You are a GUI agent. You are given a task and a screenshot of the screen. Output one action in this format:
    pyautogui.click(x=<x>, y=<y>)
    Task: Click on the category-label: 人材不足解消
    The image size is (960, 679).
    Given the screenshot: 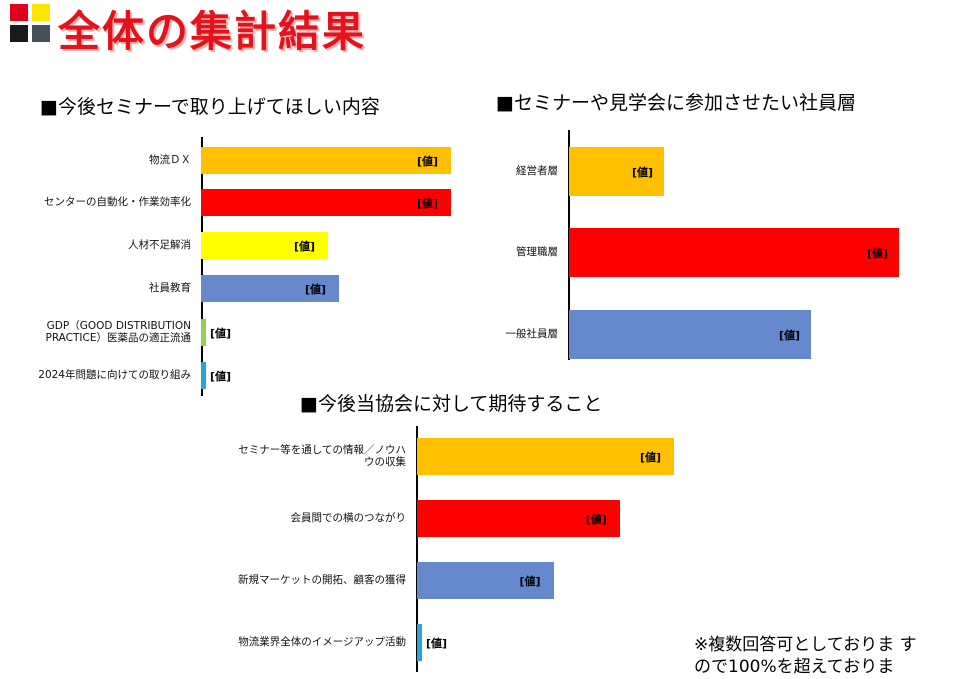 What is the action you would take?
    pyautogui.click(x=159, y=245)
    